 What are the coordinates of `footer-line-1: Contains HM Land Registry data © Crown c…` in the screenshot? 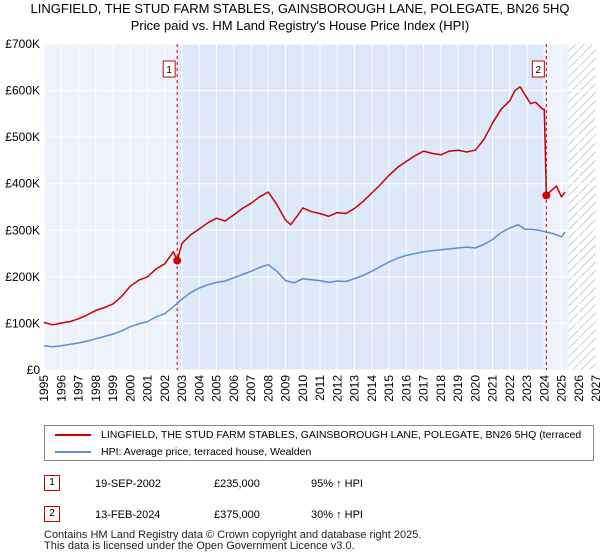 It's located at (233, 535).